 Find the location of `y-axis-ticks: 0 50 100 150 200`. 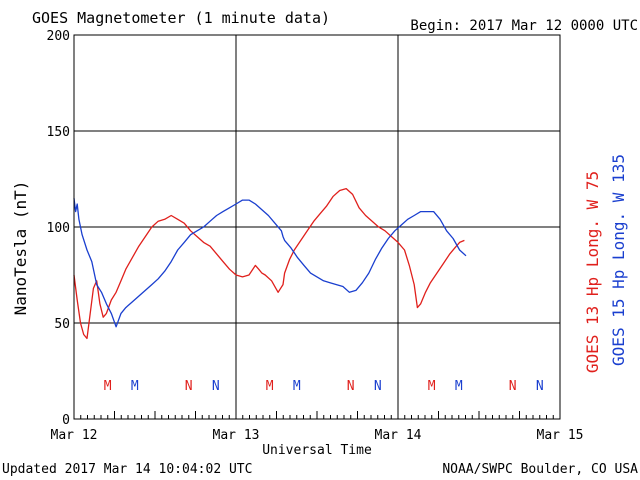

y-axis-ticks: 0 50 100 150 200 is located at coordinates (58, 228).